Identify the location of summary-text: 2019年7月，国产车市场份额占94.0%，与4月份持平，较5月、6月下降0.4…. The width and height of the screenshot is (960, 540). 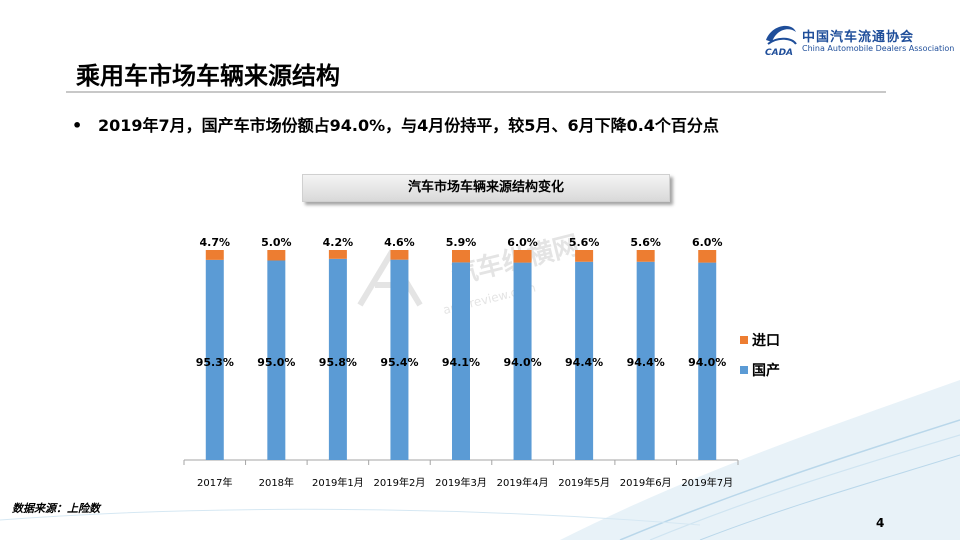
(408, 125).